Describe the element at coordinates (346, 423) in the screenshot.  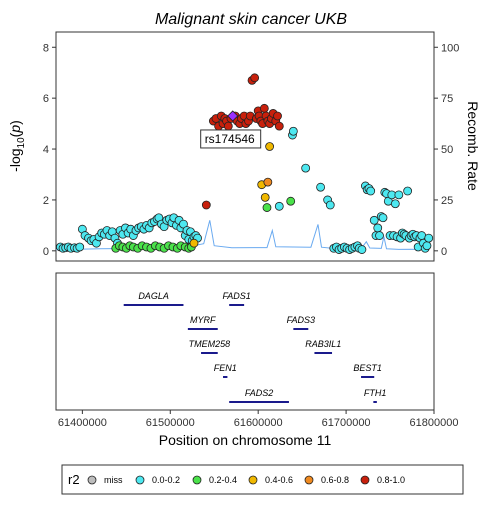
I see `x-tick-label: 61700000` at that location.